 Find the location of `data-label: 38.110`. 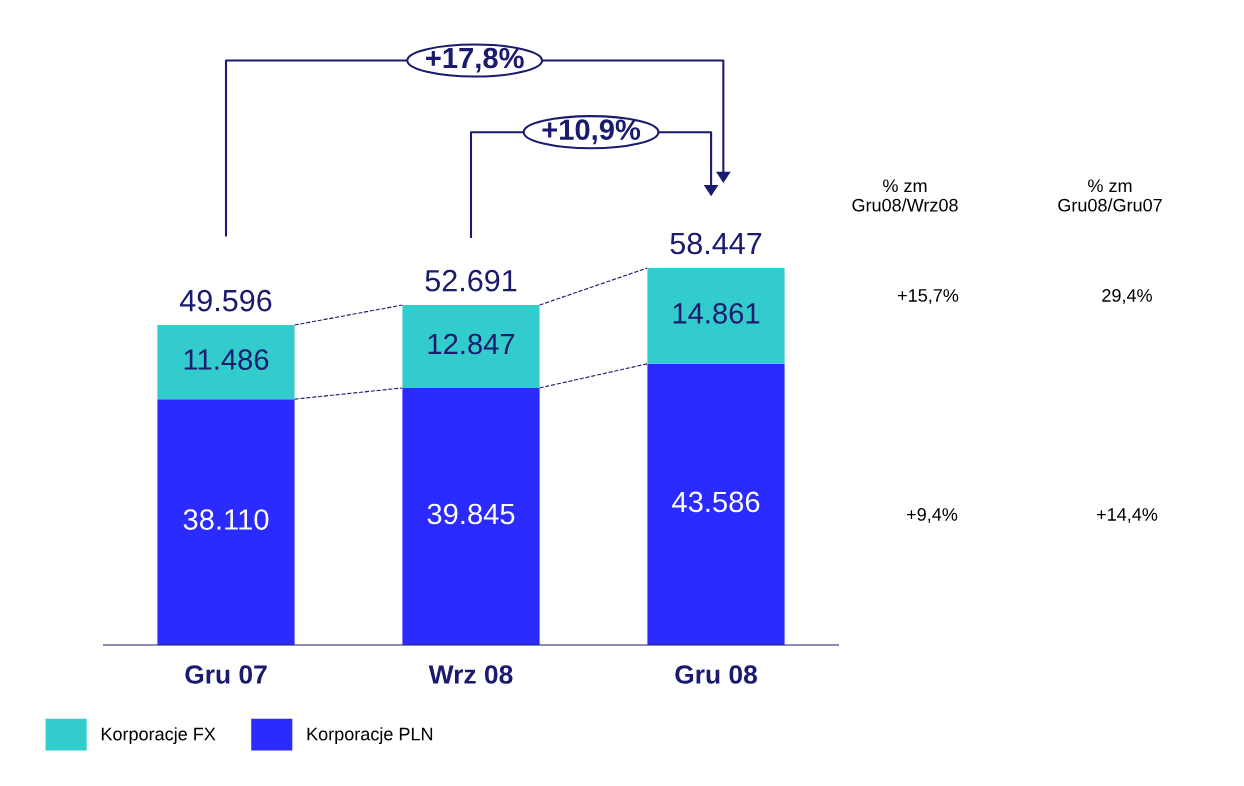

data-label: 38.110 is located at coordinates (226, 519).